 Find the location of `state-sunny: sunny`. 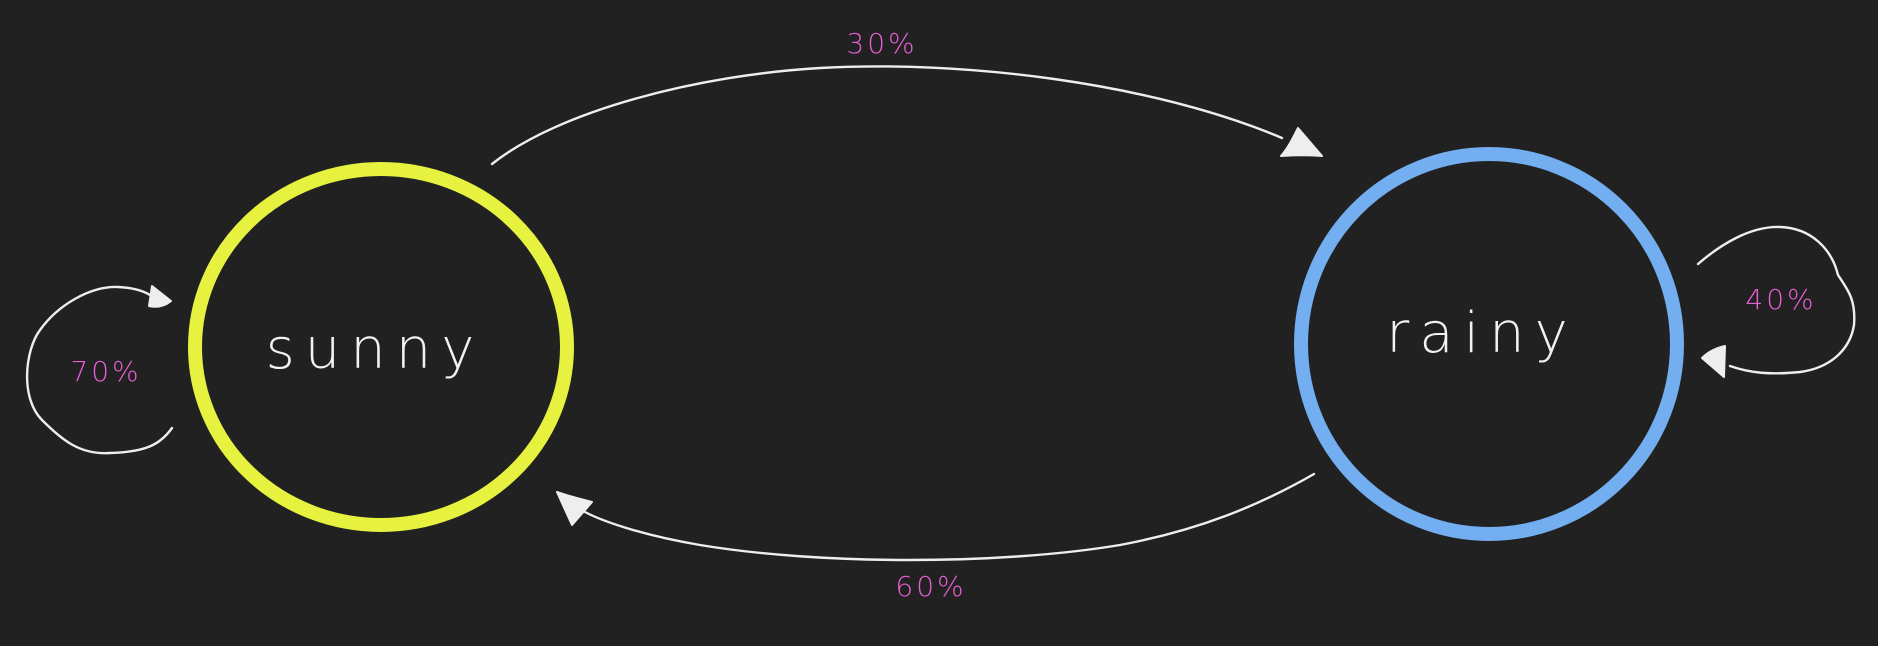

state-sunny: sunny is located at coordinates (381, 347).